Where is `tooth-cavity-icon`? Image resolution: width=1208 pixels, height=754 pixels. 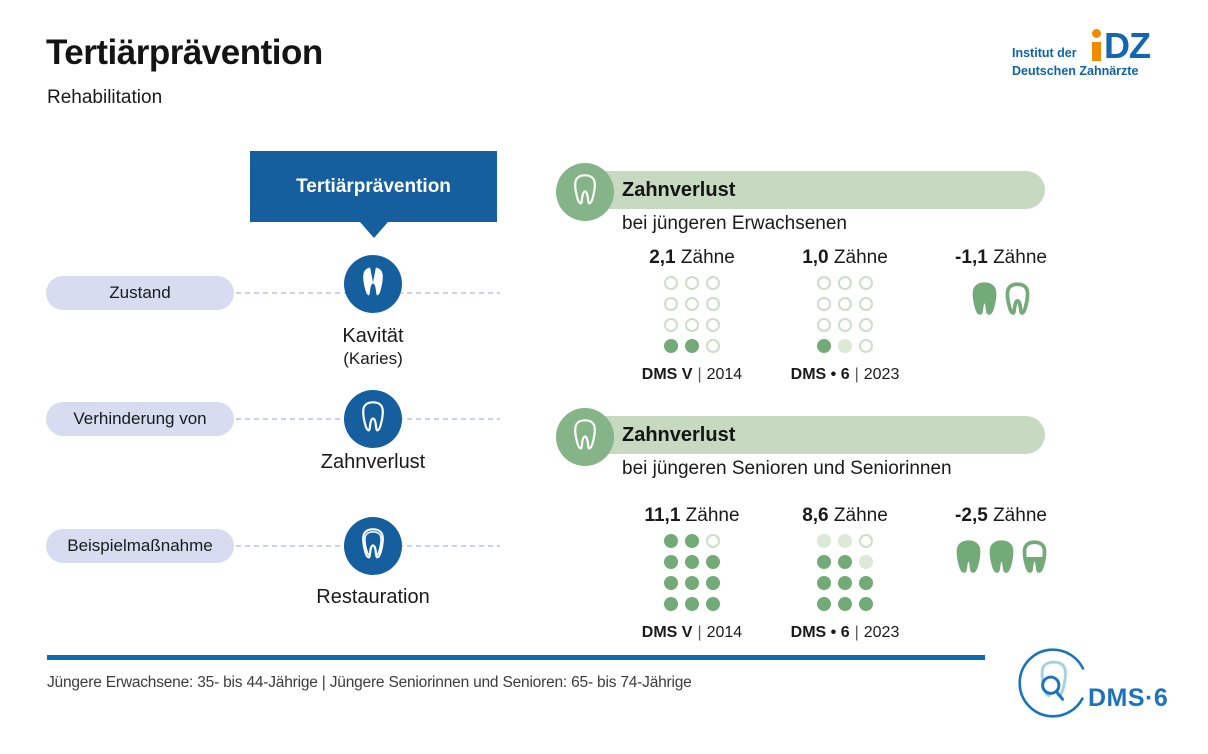 tooth-cavity-icon is located at coordinates (373, 284).